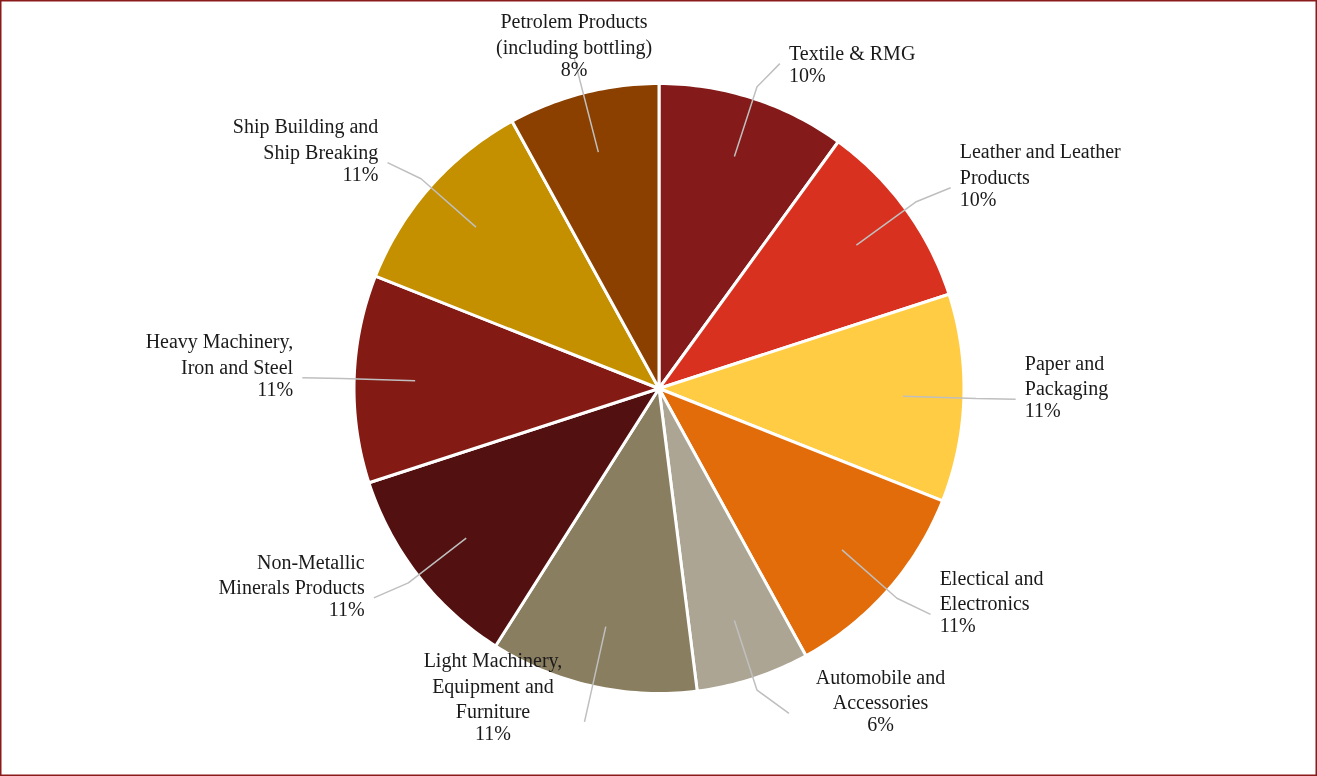 This screenshot has width=1317, height=776. Describe the element at coordinates (880, 724) in the screenshot. I see `data-label: 6%` at that location.